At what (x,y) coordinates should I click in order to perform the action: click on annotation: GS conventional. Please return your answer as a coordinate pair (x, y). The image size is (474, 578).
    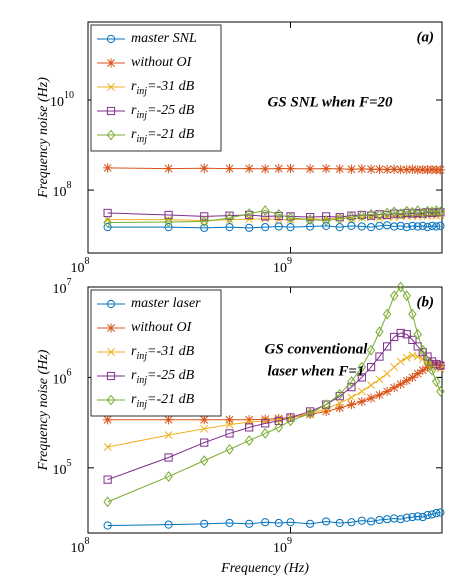
    Looking at the image, I should click on (317, 349).